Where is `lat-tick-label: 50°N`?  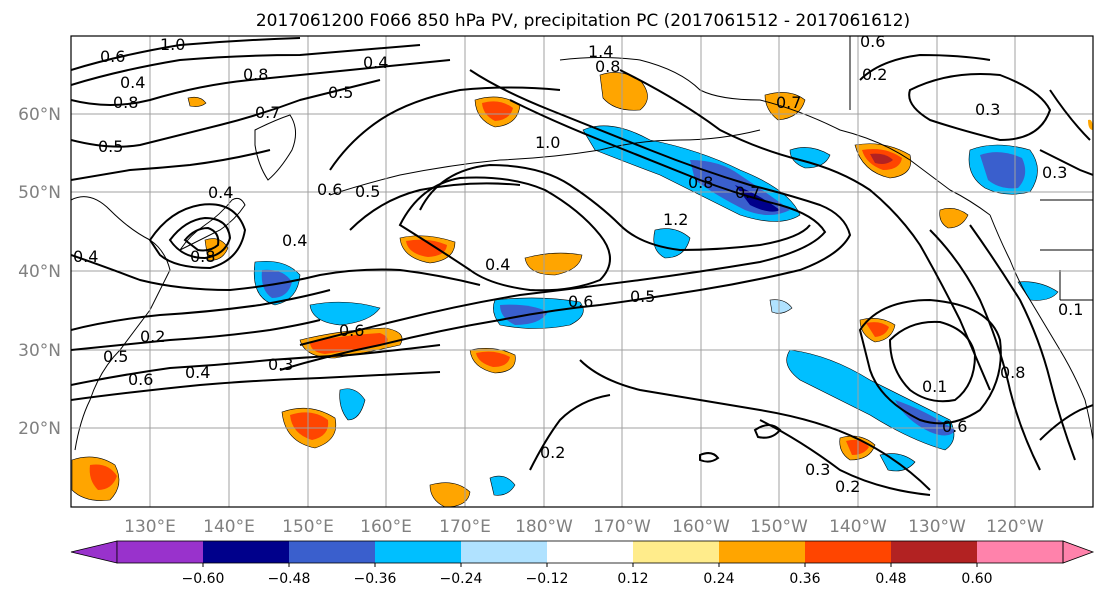 lat-tick-label: 50°N is located at coordinates (39, 193).